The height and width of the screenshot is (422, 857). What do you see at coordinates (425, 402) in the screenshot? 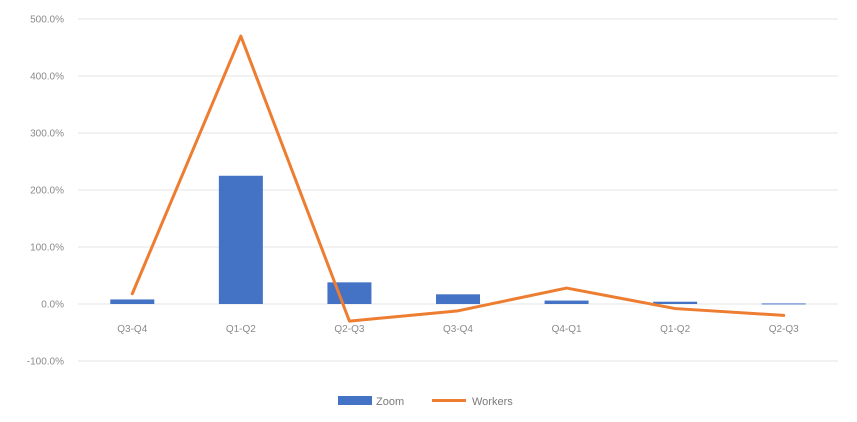
I see `legend: Zoom Workers` at bounding box center [425, 402].